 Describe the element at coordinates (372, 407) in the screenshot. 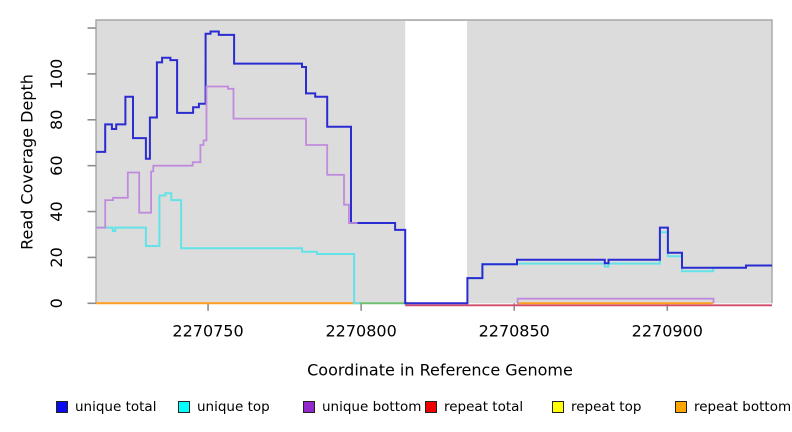

I see `legend-label: unique bottom` at that location.